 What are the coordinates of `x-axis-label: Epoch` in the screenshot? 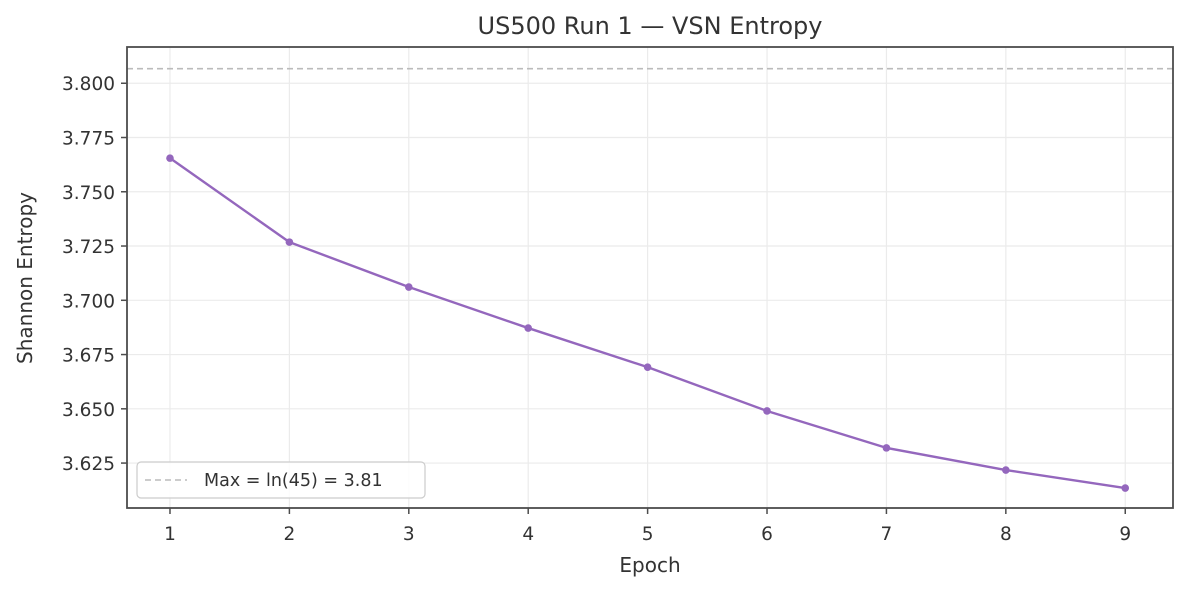 It's located at (649, 565).